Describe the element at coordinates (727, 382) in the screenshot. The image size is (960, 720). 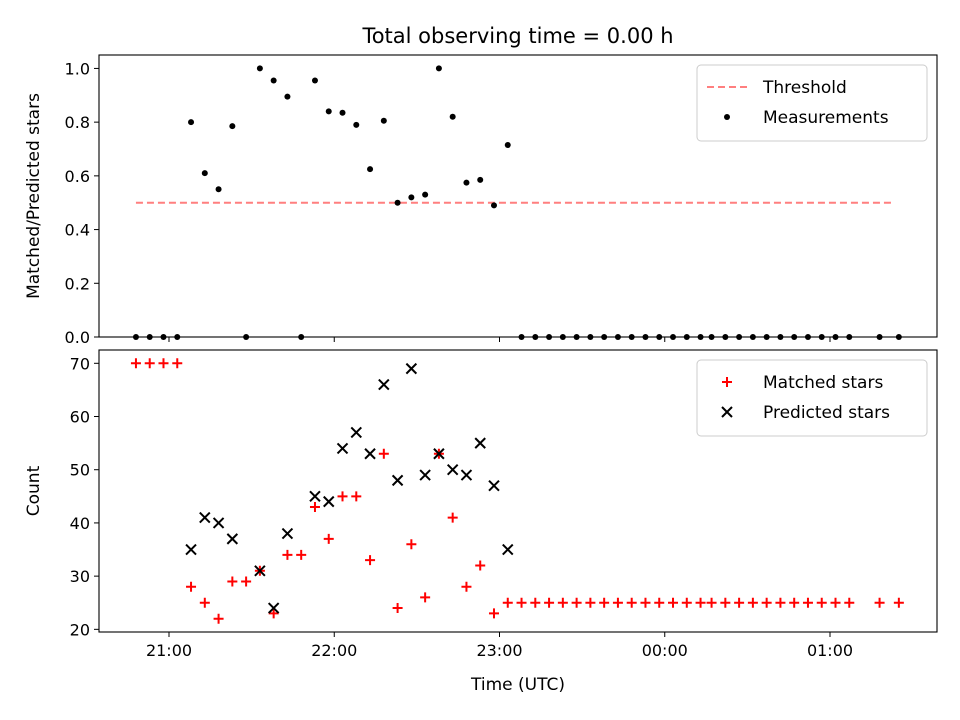
I see `legend-matched-stars-swatch` at that location.